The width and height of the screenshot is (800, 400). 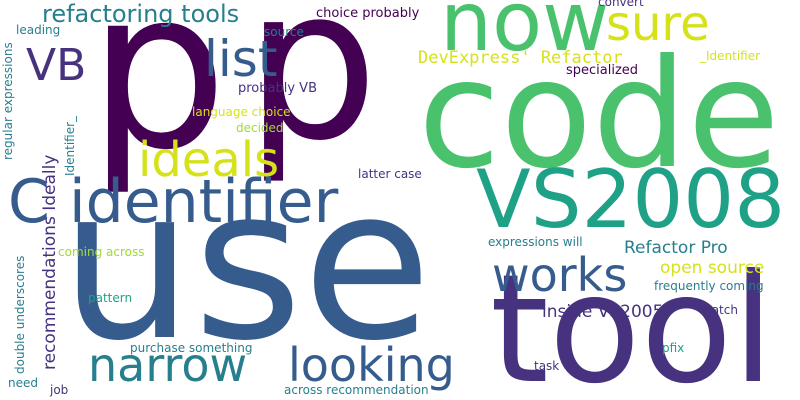 I want to click on word-p-2: p, so click(x=312, y=93).